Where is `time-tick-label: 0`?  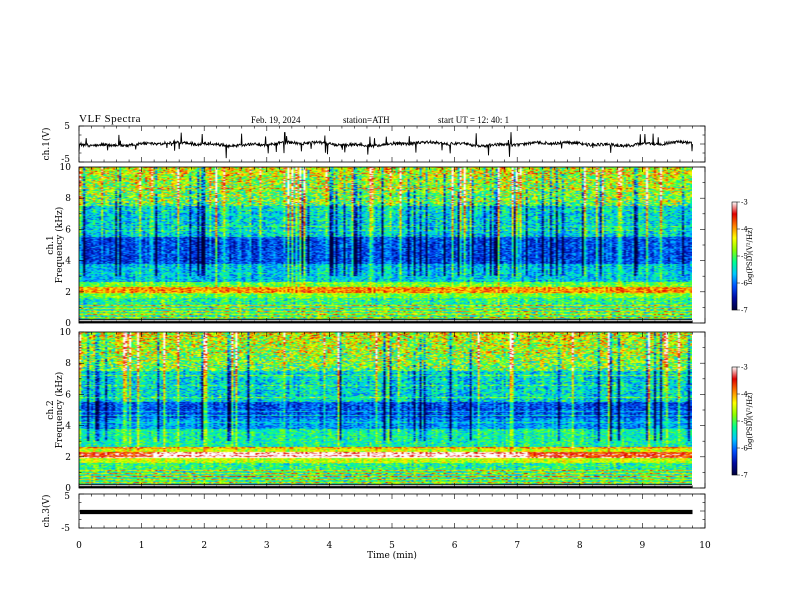
time-tick-label: 0 is located at coordinates (79, 546).